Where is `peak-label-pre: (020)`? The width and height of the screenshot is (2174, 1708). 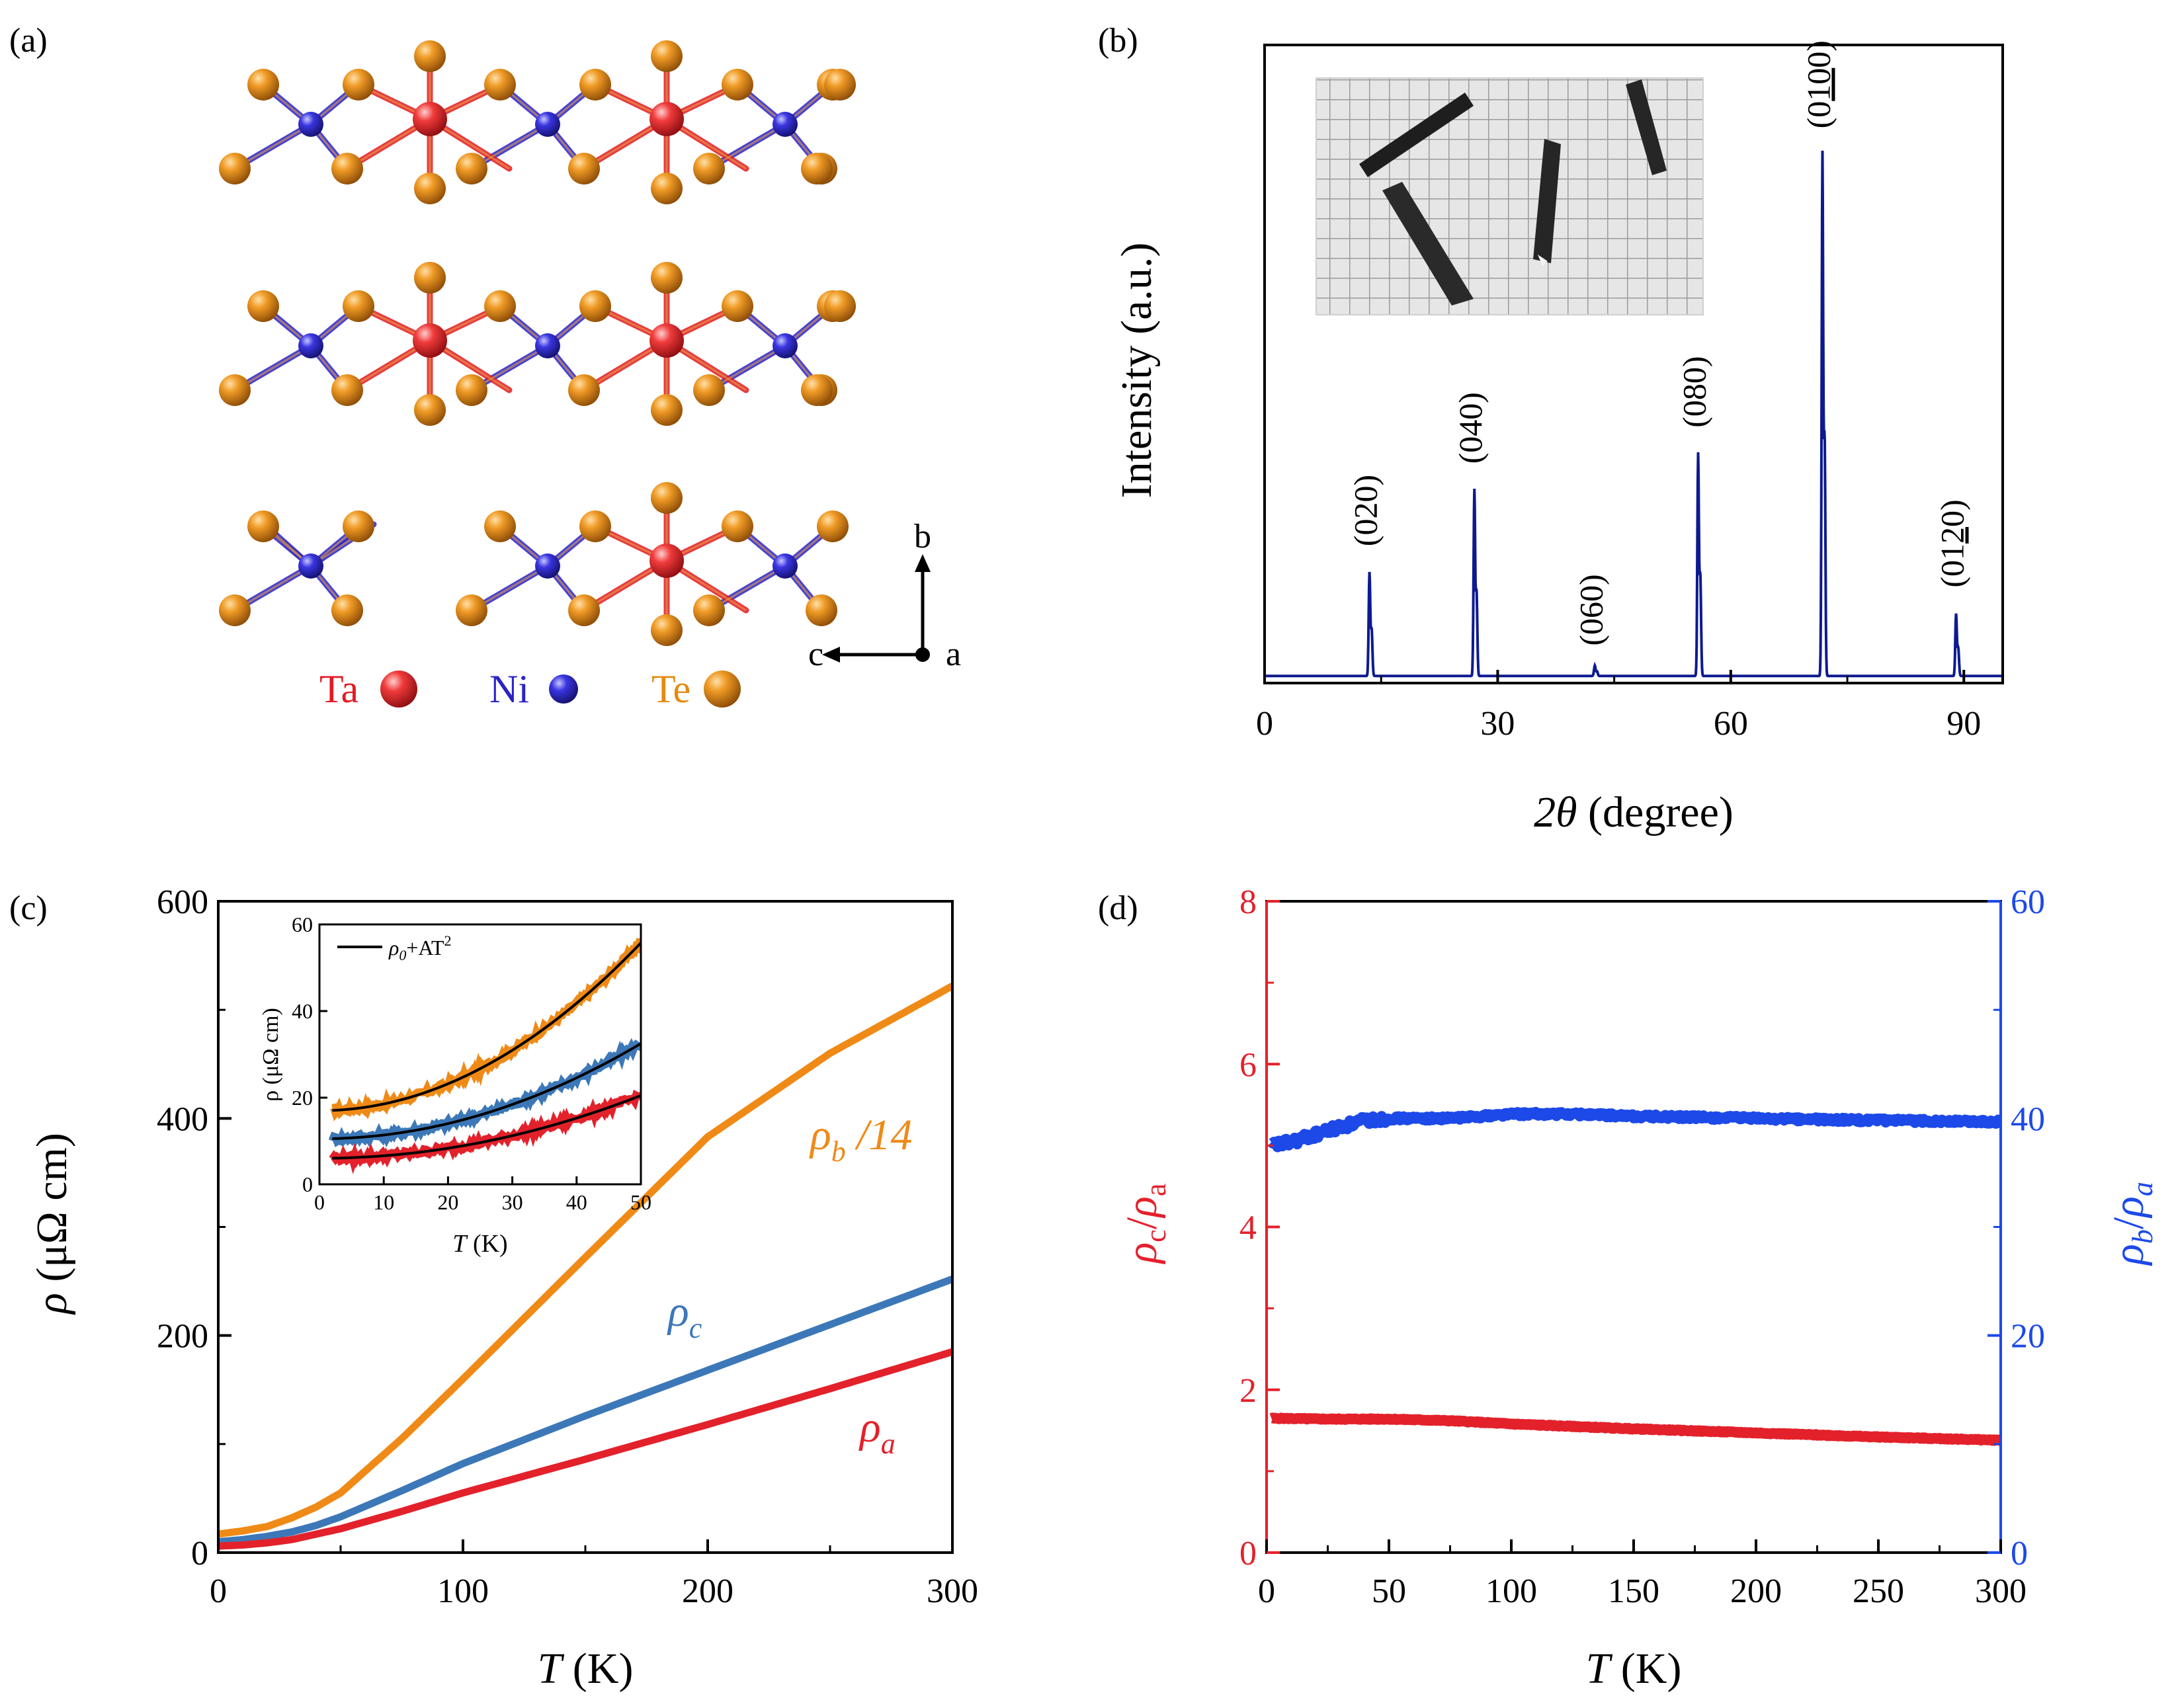 peak-label-pre: (020) is located at coordinates (1365, 511).